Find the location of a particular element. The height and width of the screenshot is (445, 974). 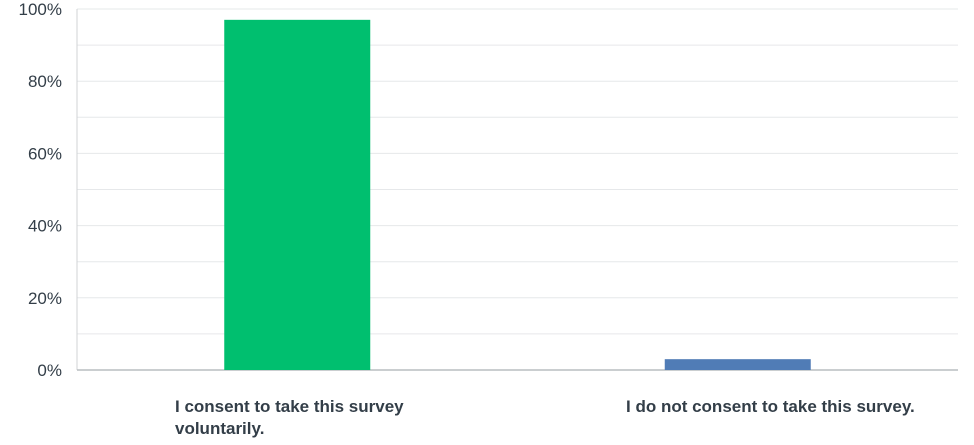

y-axis-ticks: 0% 20% 40% 60% 80% 100% is located at coordinates (40, 190).